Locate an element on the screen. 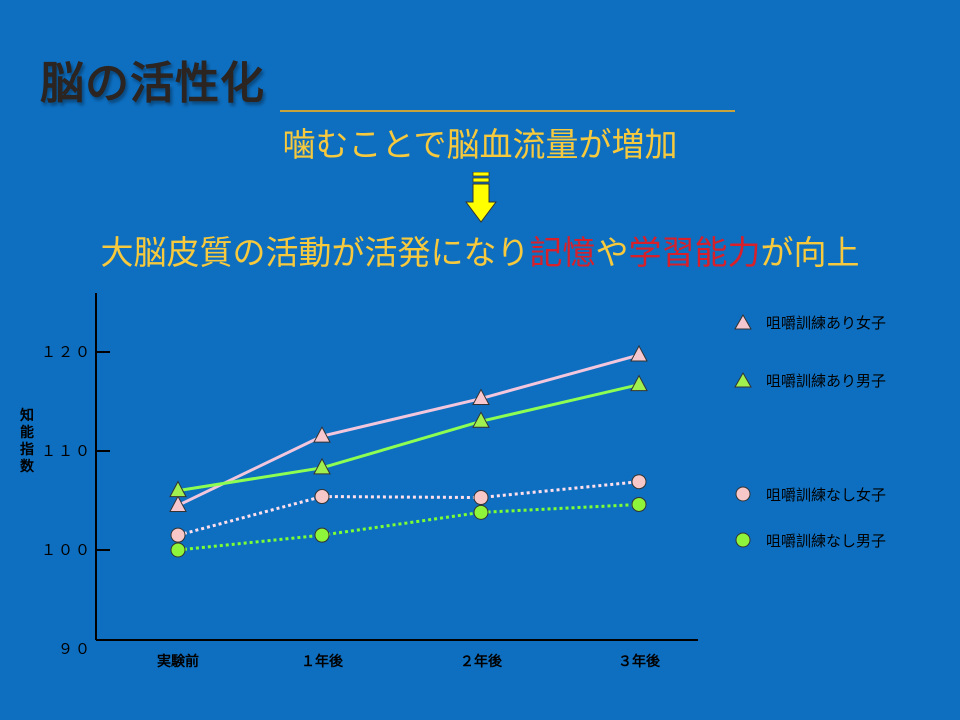  x-tick-label: ３年後 is located at coordinates (639, 661).